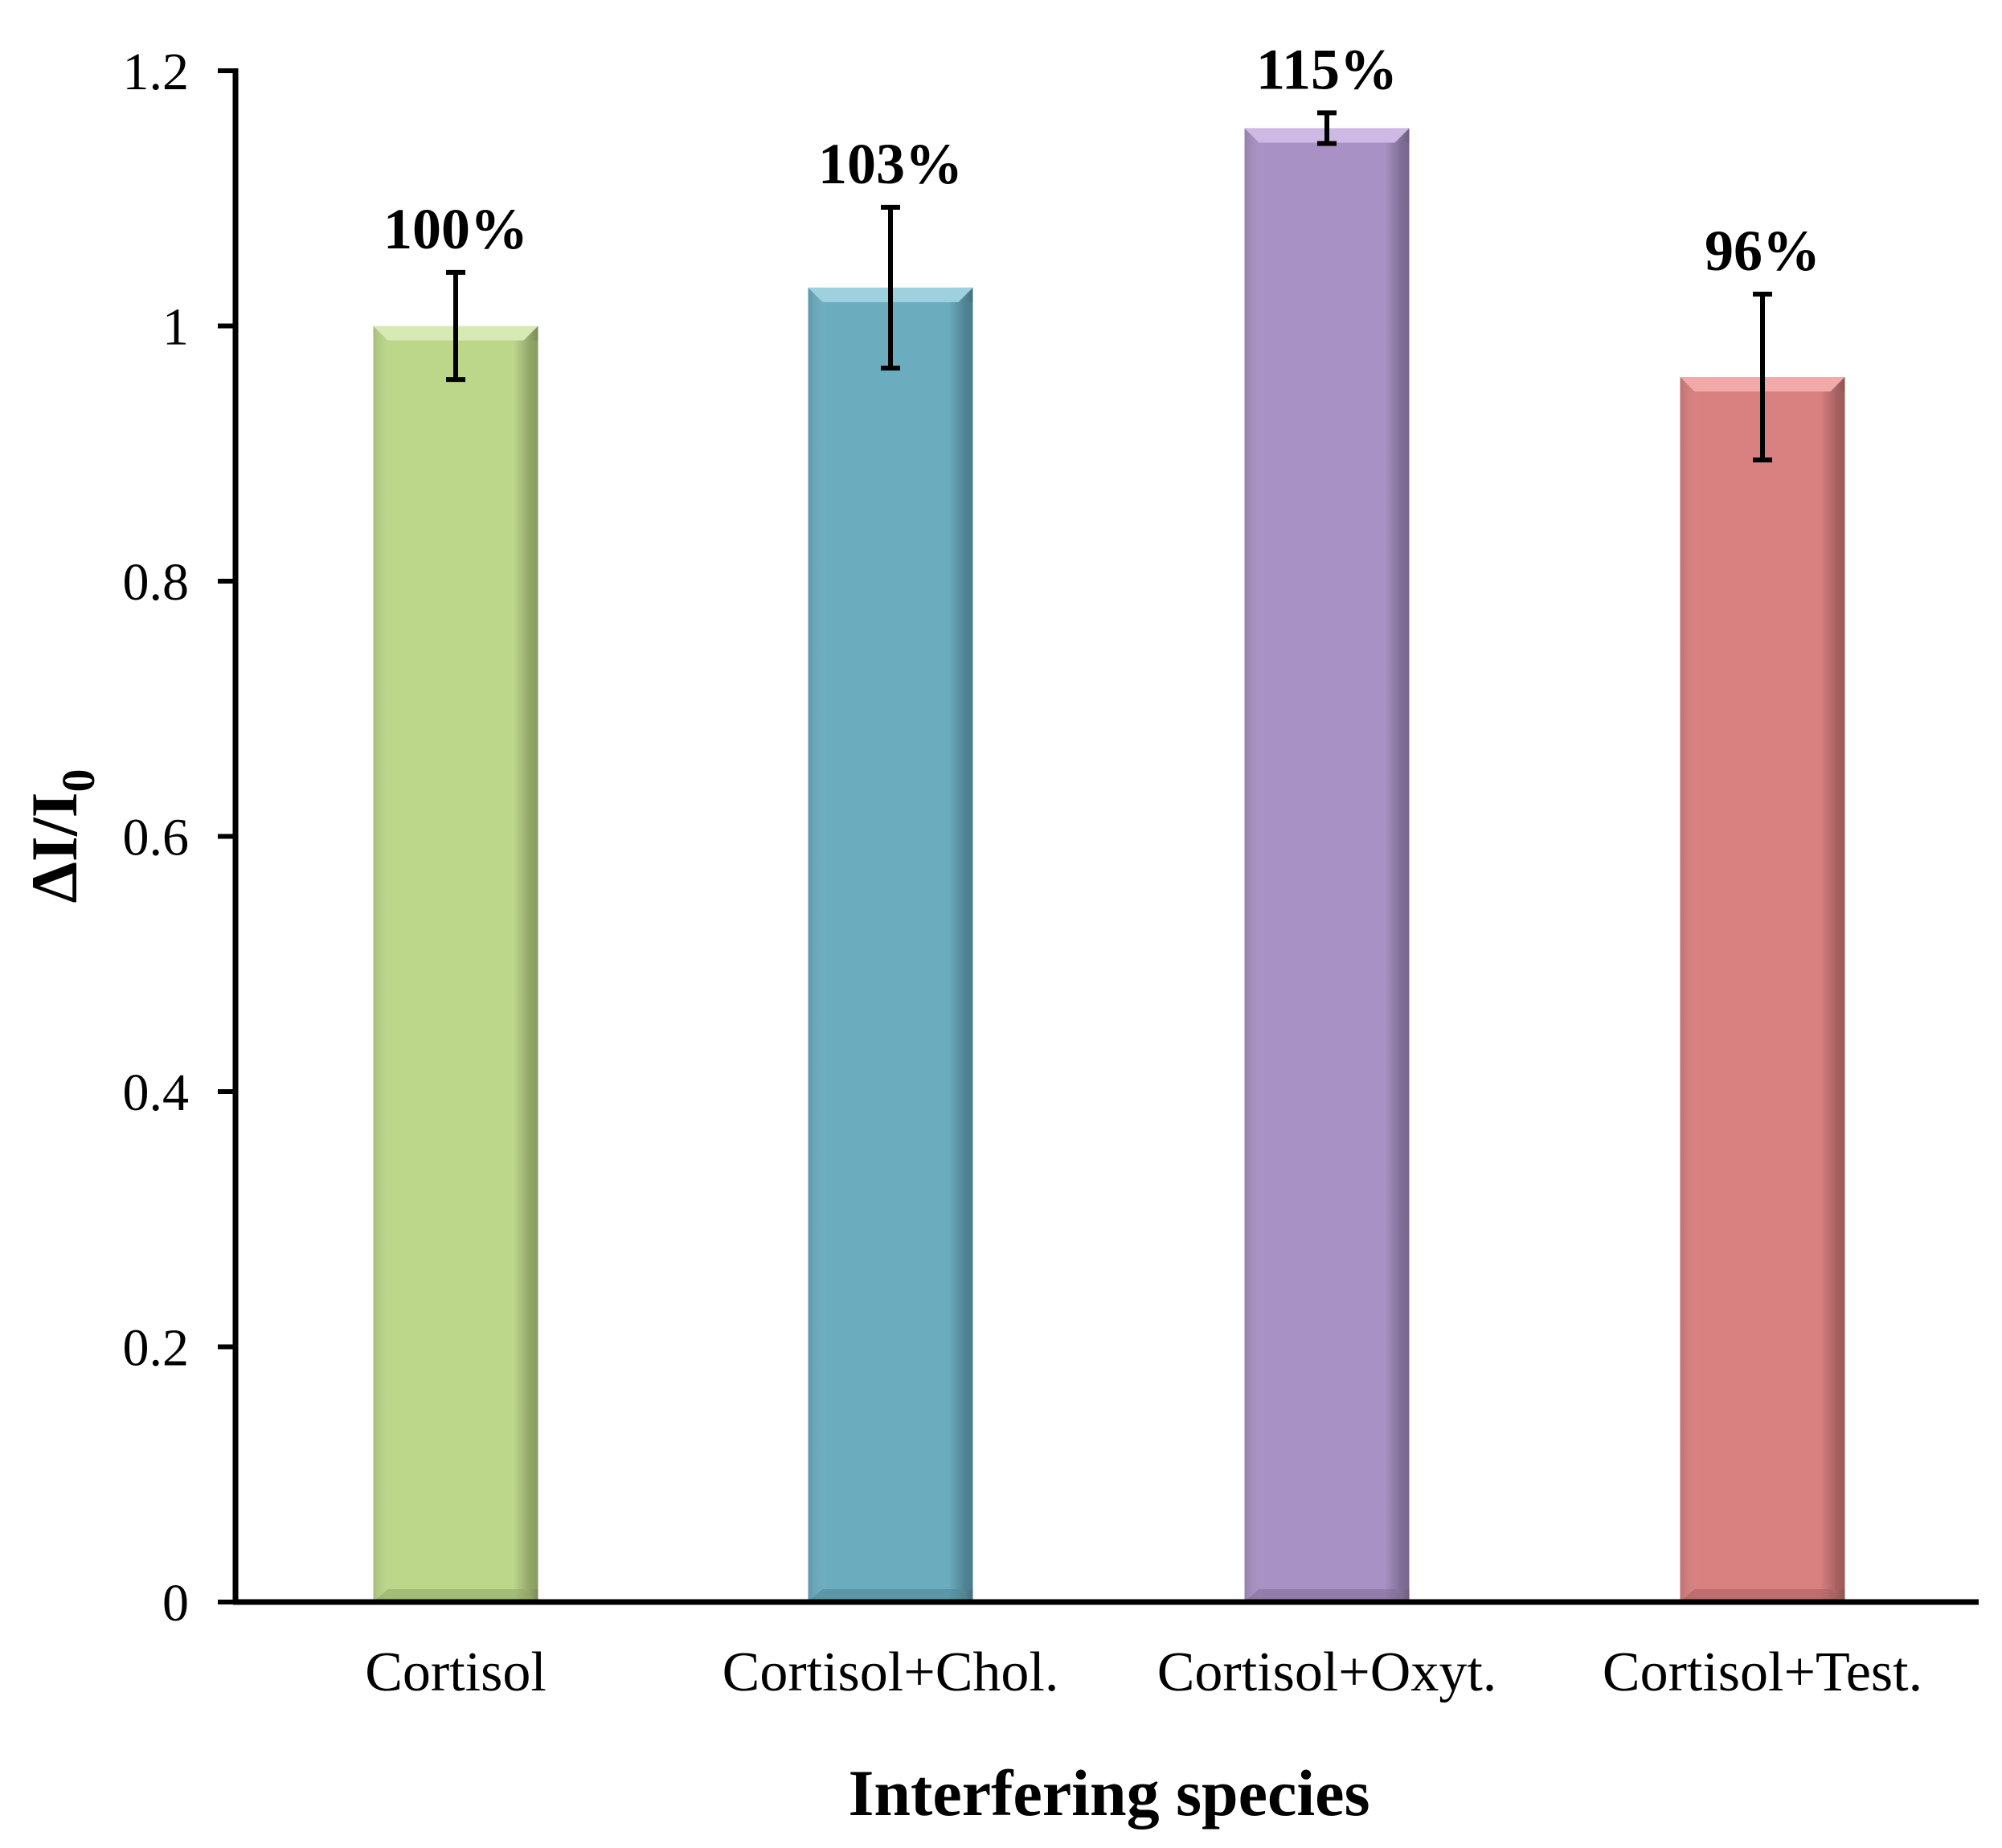 The width and height of the screenshot is (2002, 1848). I want to click on data-label: 96%, so click(1762, 251).